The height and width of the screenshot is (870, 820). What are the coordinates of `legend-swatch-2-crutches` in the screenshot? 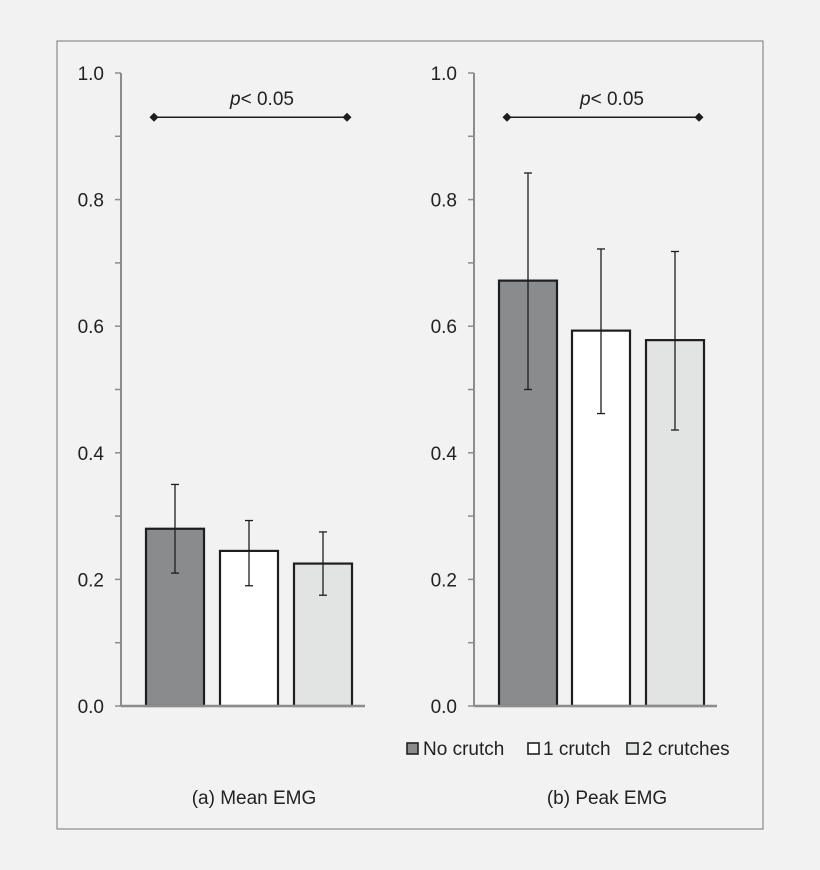 It's located at (632, 748).